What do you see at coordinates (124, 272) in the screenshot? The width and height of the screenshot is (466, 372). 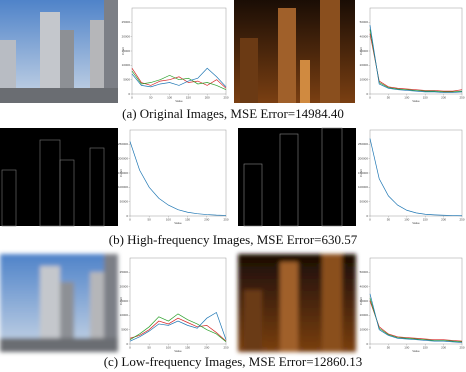 I see `y-tick-label: 25000` at bounding box center [124, 272].